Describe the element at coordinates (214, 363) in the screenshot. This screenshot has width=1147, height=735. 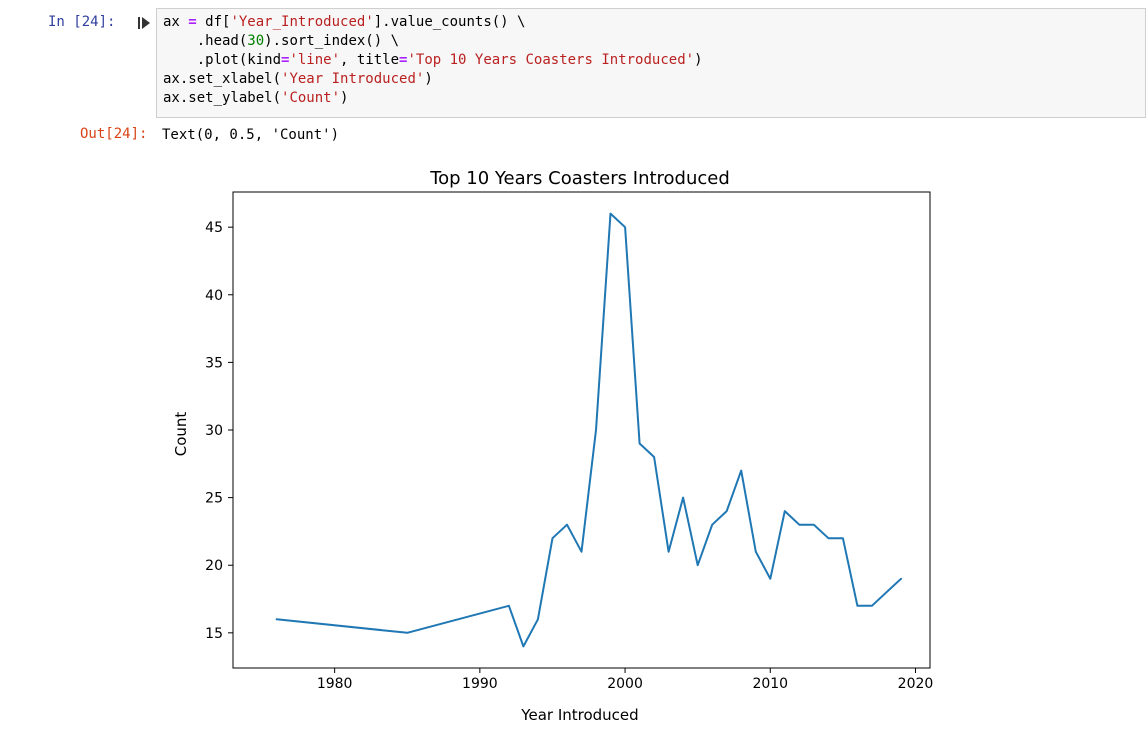
I see `y-tick-label: 35` at that location.